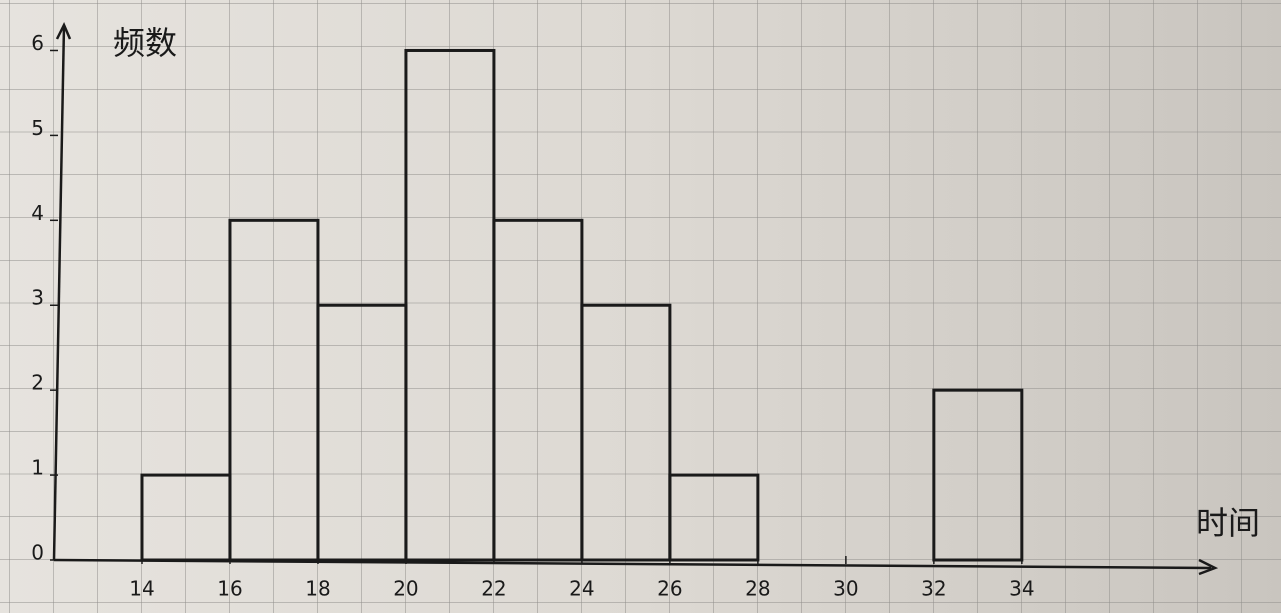 The width and height of the screenshot is (1281, 613). Describe the element at coordinates (59, 292) in the screenshot. I see `y-axis` at that location.